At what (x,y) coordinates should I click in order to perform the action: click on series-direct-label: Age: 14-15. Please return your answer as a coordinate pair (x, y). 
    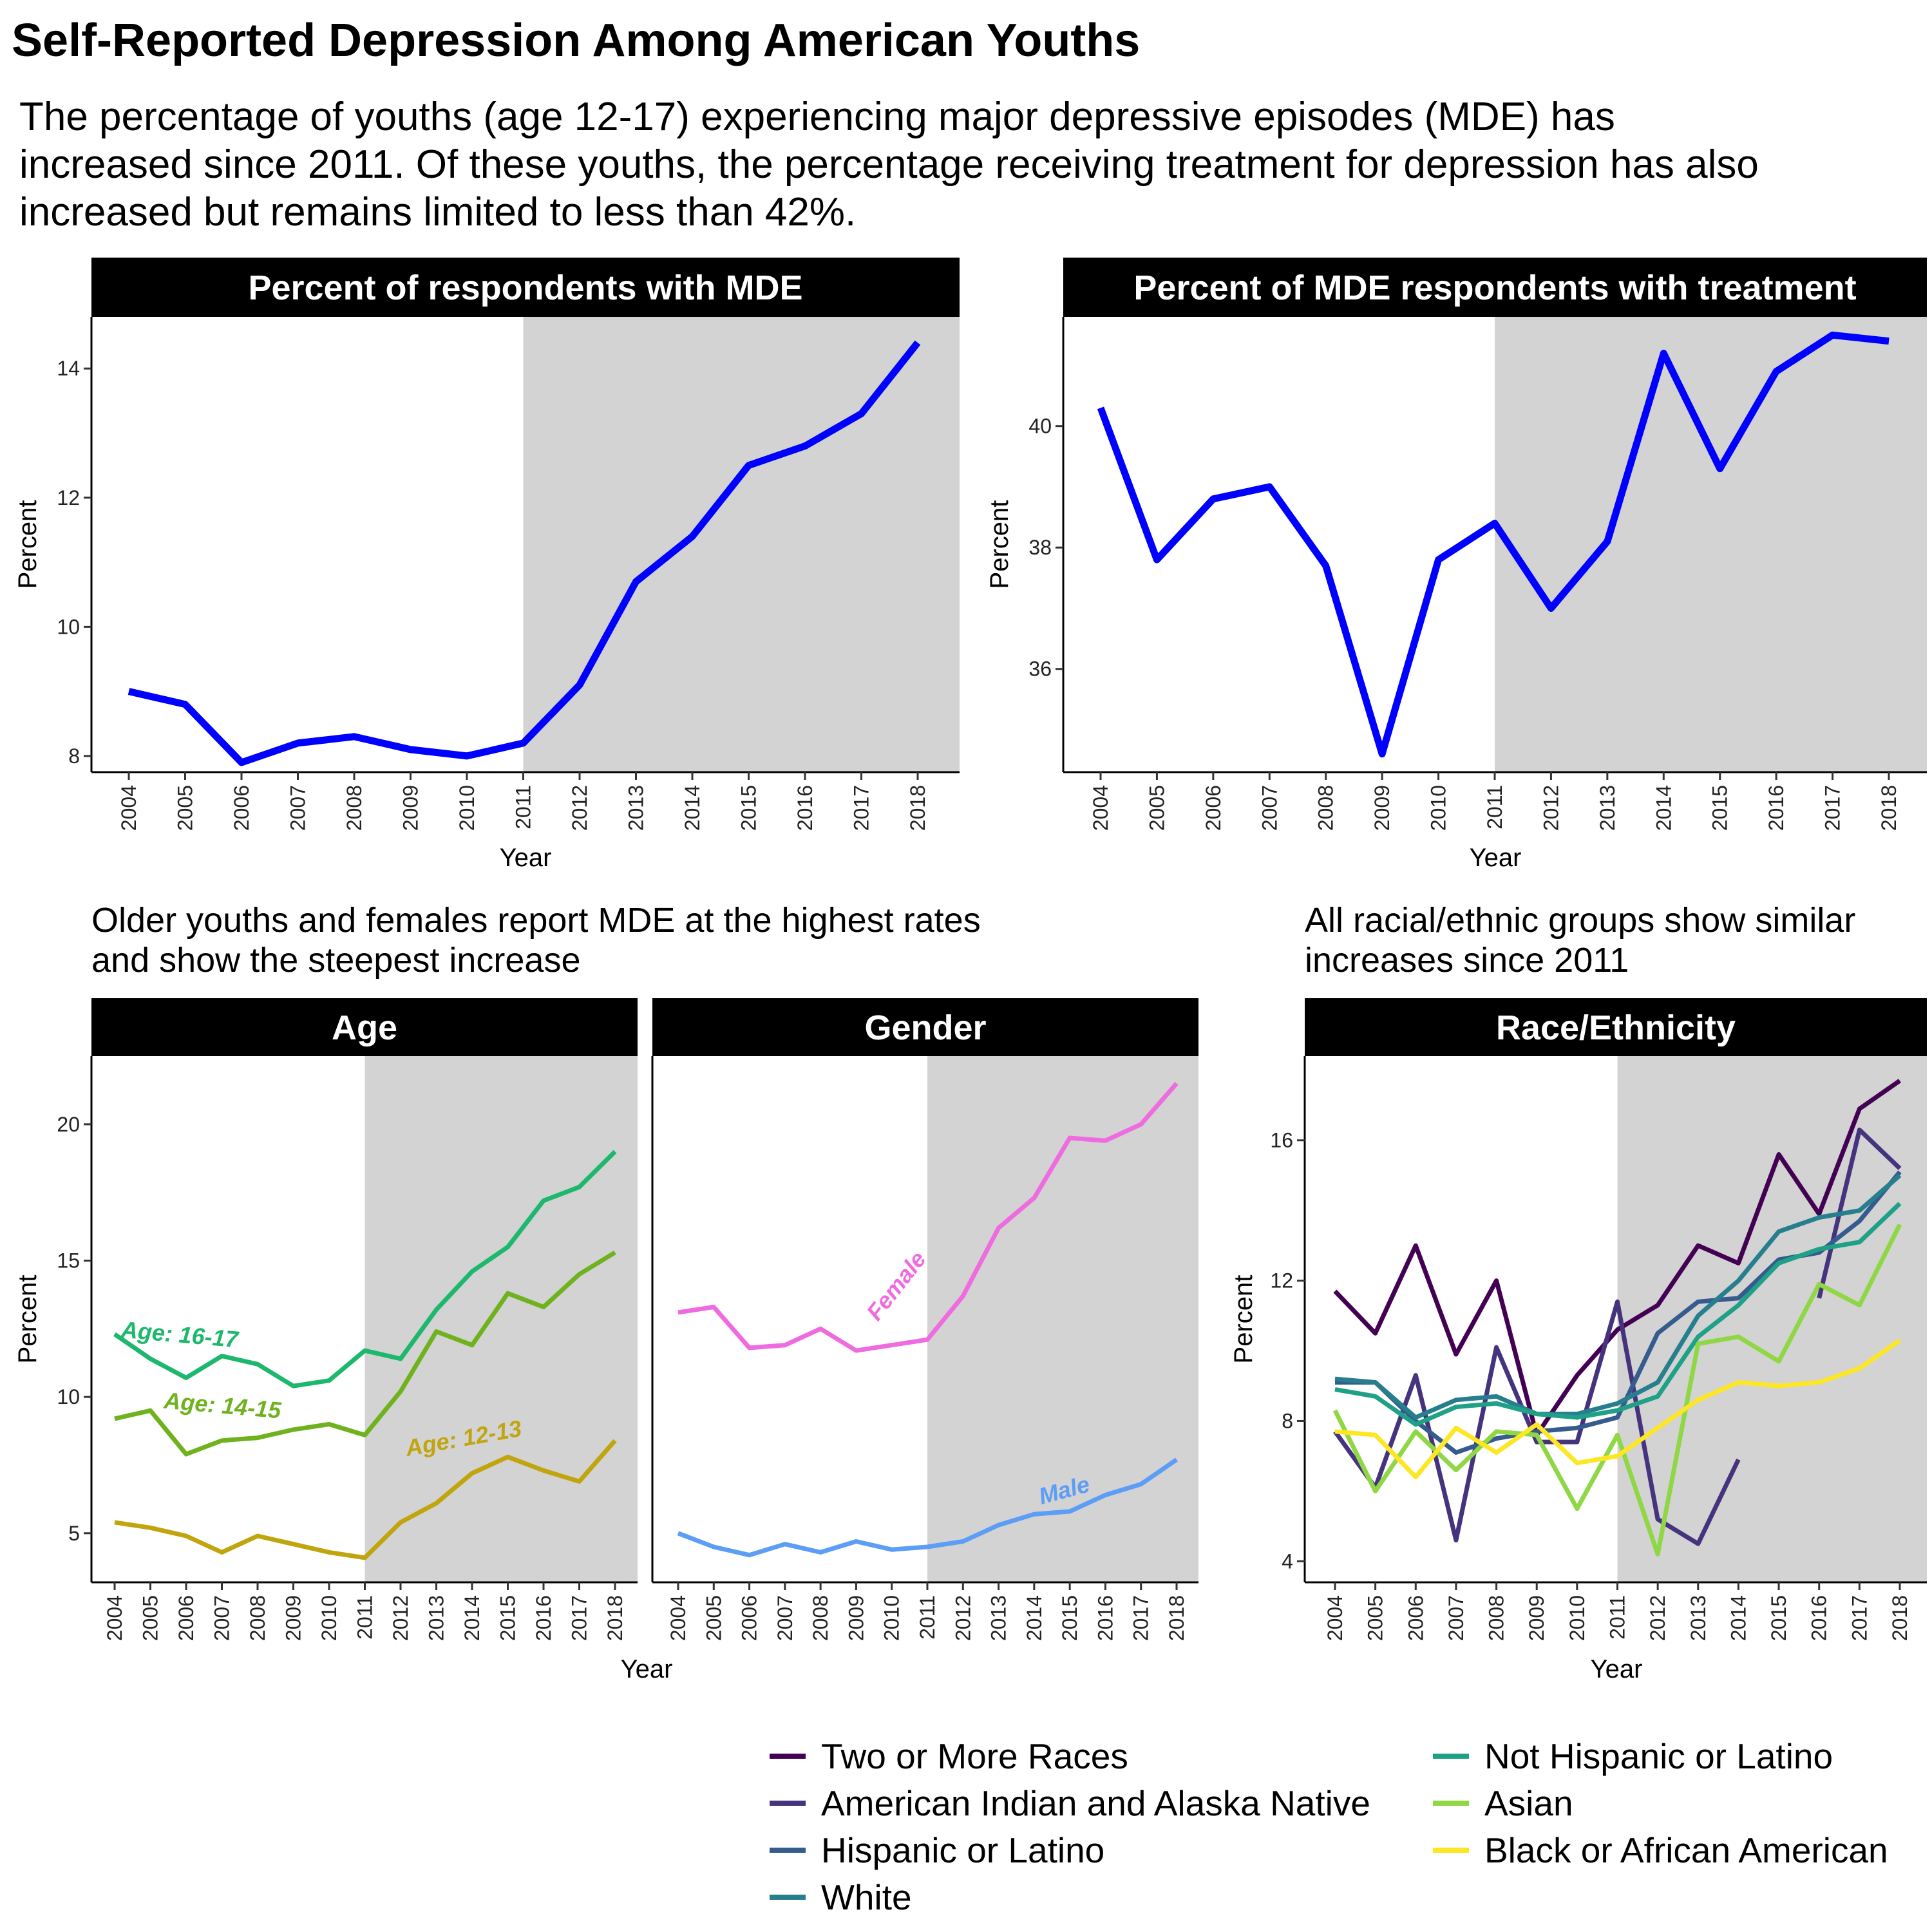
    Looking at the image, I should click on (223, 1405).